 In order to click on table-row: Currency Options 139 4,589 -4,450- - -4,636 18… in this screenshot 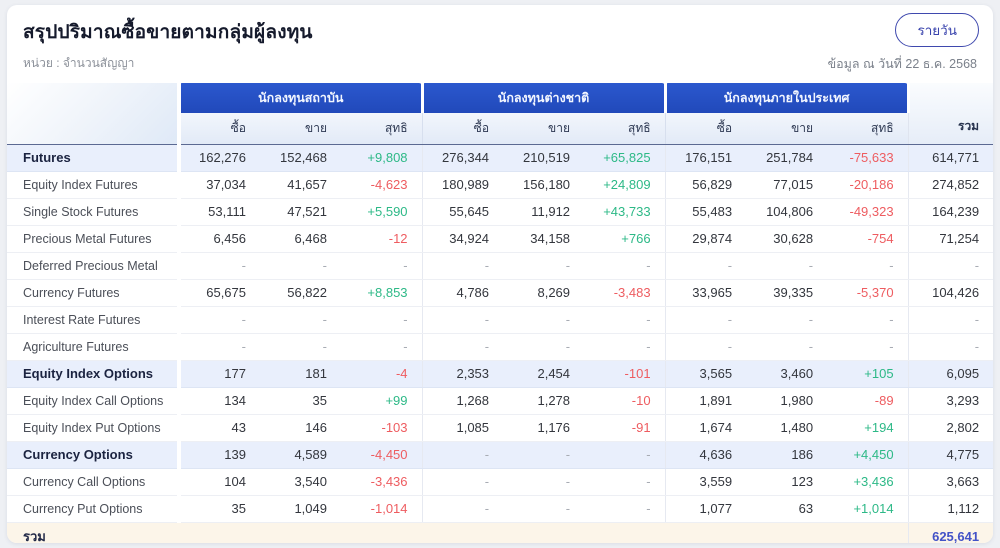, I will do `click(500, 455)`.